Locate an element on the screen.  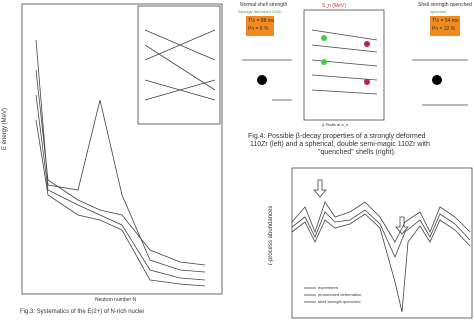
box-text: T½ = 88 ms is located at coordinates (261, 21).